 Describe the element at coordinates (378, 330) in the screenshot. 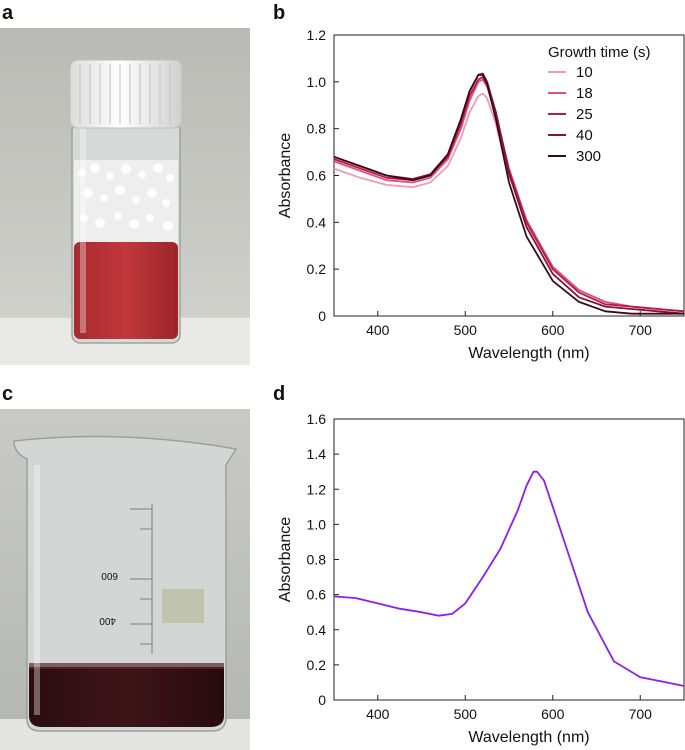

I see `chart-b-xtick-label: 400` at that location.